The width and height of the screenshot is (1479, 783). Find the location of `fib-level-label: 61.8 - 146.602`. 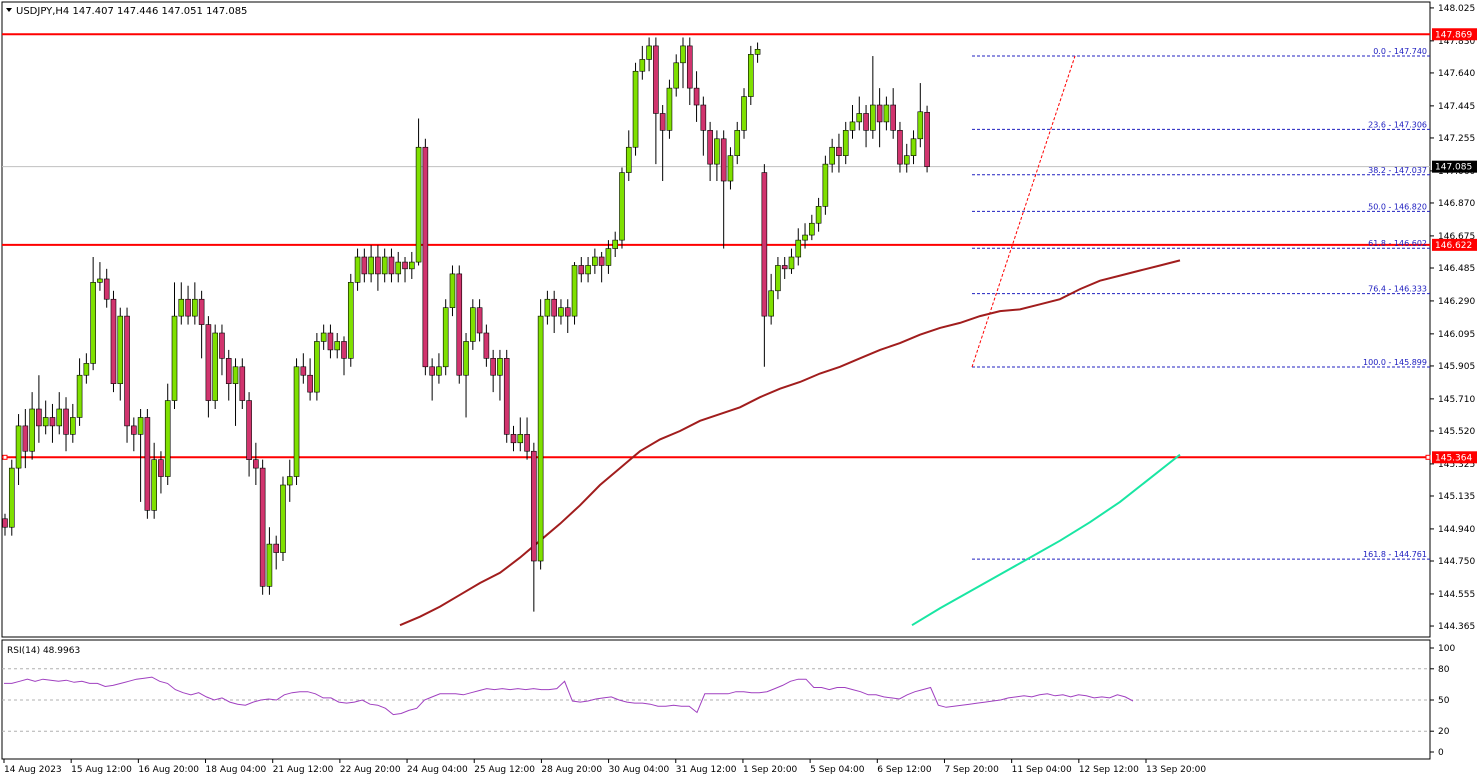

fib-level-label: 61.8 - 146.602 is located at coordinates (1397, 243).